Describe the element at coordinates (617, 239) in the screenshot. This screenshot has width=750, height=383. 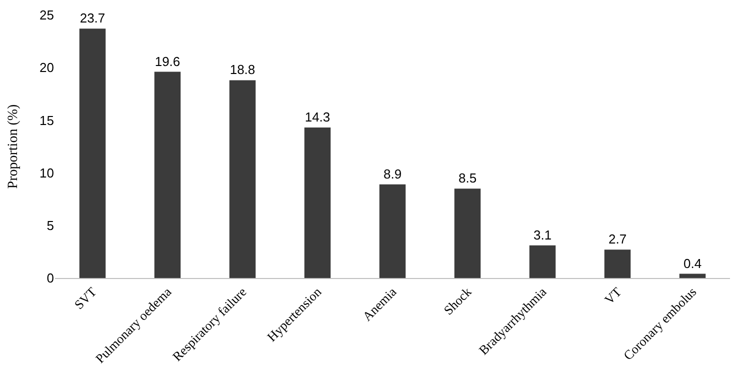
I see `data-label: 2.7` at that location.